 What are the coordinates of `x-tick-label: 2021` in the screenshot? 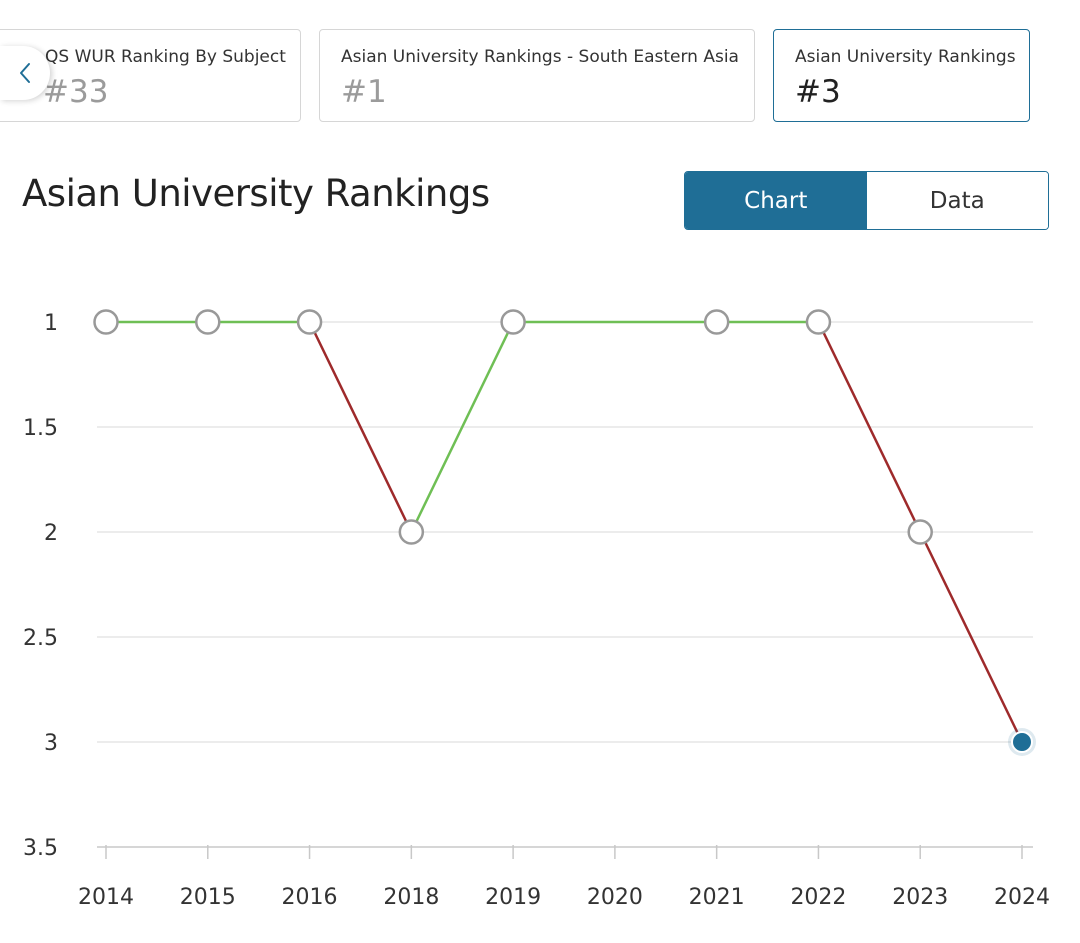 It's located at (717, 897).